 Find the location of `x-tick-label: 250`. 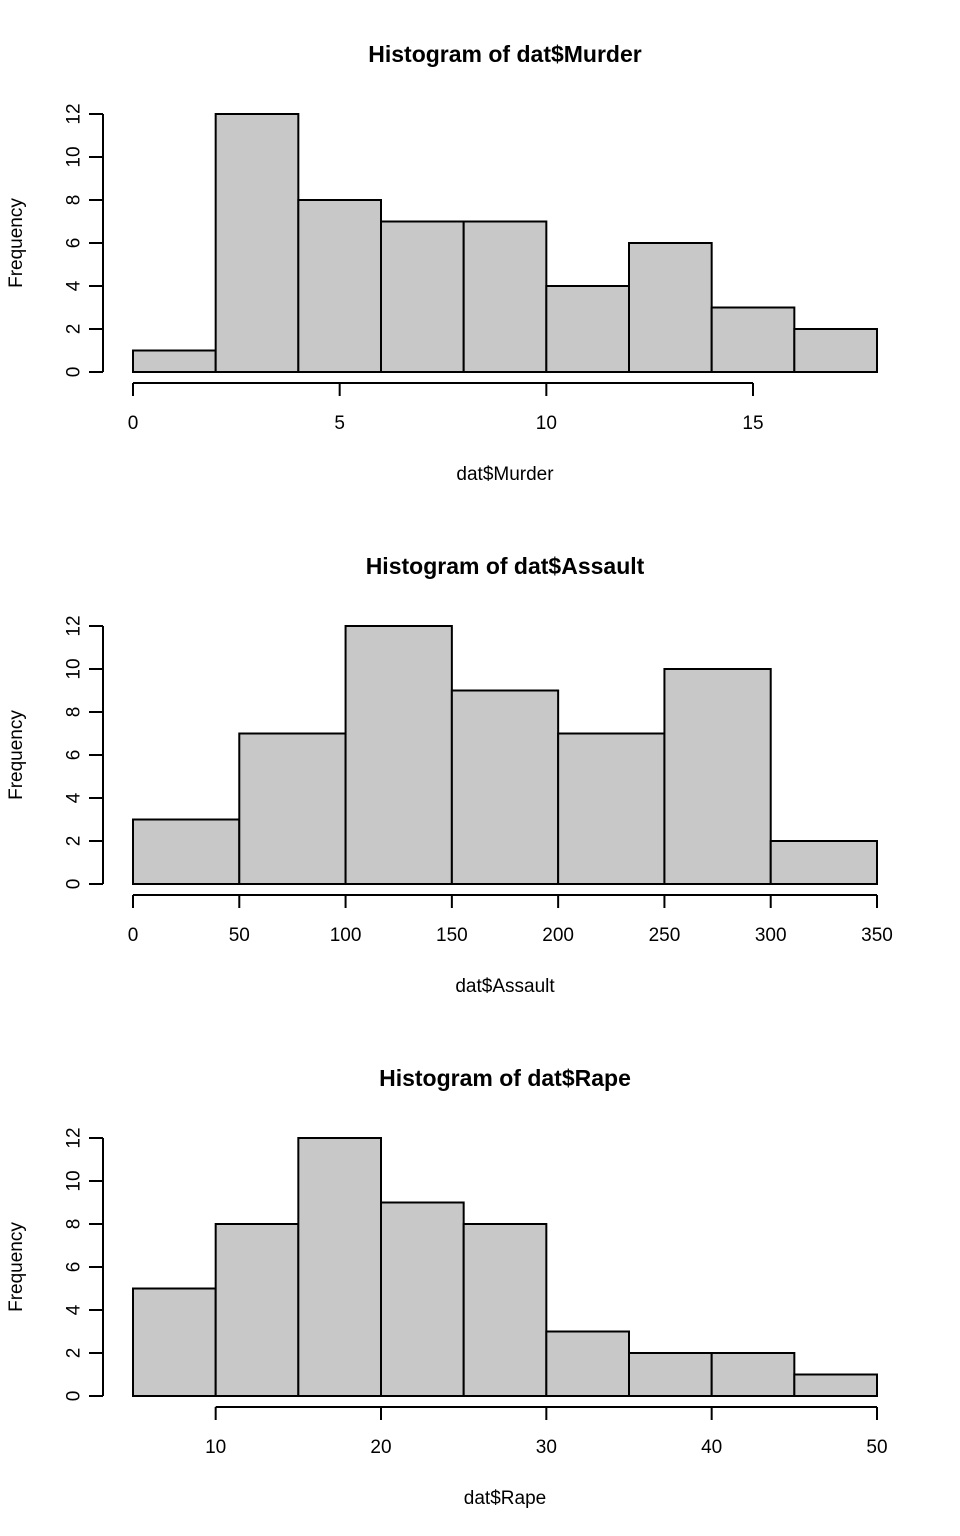

x-tick-label: 250 is located at coordinates (665, 935).